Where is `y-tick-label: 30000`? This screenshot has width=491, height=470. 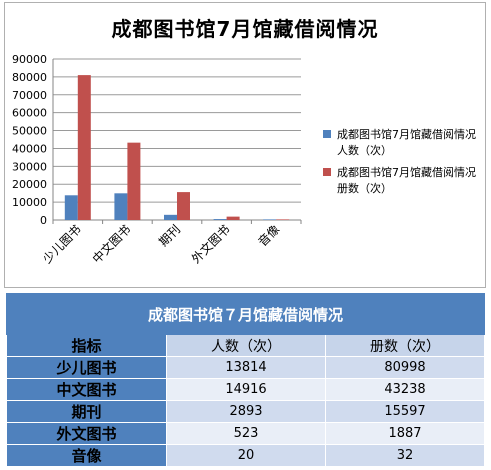
y-tick-label: 30000 is located at coordinates (29, 166).